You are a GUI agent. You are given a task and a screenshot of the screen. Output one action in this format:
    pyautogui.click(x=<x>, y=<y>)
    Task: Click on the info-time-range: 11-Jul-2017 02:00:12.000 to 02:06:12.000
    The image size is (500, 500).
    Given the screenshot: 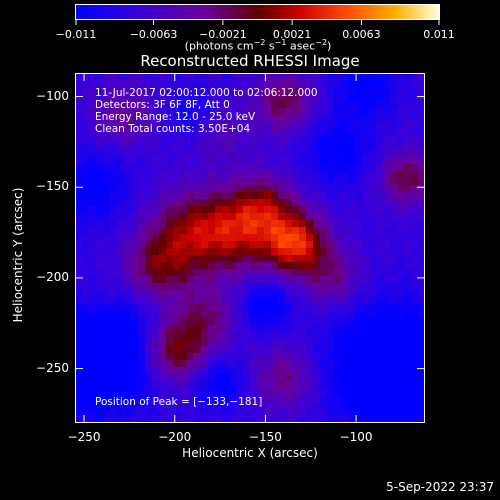 What is the action you would take?
    pyautogui.click(x=206, y=93)
    